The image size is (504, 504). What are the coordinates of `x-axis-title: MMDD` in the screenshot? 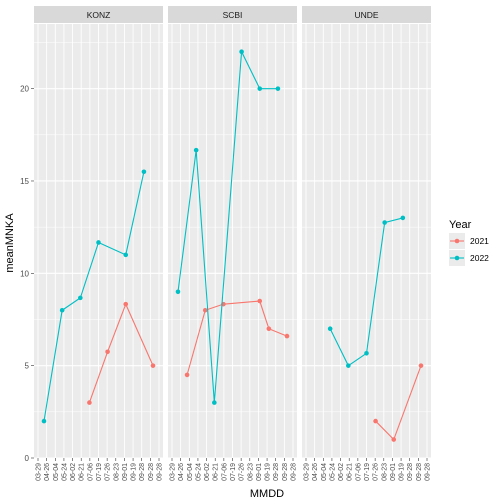 It's located at (267, 494).